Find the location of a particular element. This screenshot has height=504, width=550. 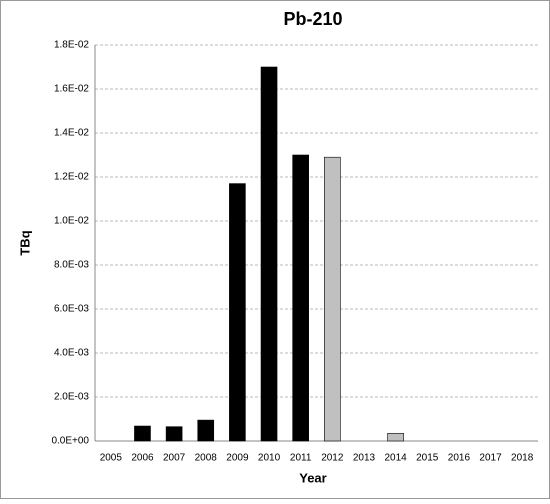

y-tick-label: 1.8E-02 is located at coordinates (71, 45).